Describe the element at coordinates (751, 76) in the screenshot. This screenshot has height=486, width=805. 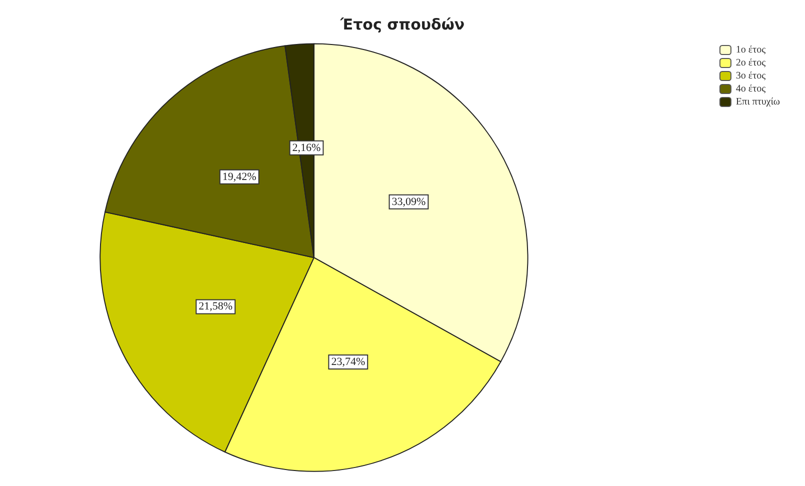
I see `legend-label: 3ο έτος` at that location.